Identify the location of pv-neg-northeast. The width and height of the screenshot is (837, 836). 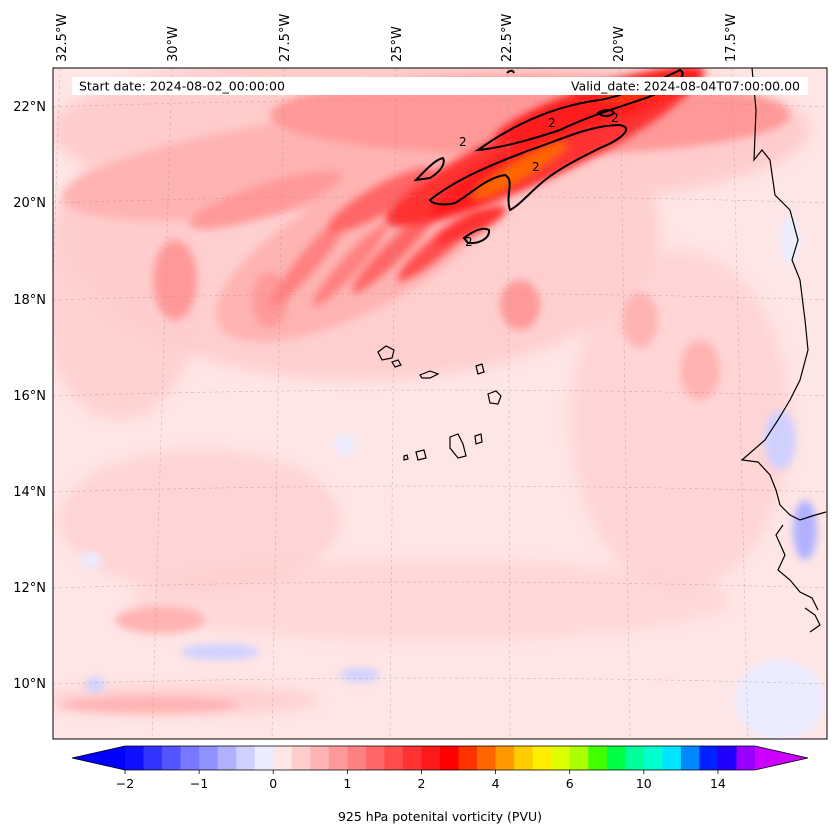
(790, 240).